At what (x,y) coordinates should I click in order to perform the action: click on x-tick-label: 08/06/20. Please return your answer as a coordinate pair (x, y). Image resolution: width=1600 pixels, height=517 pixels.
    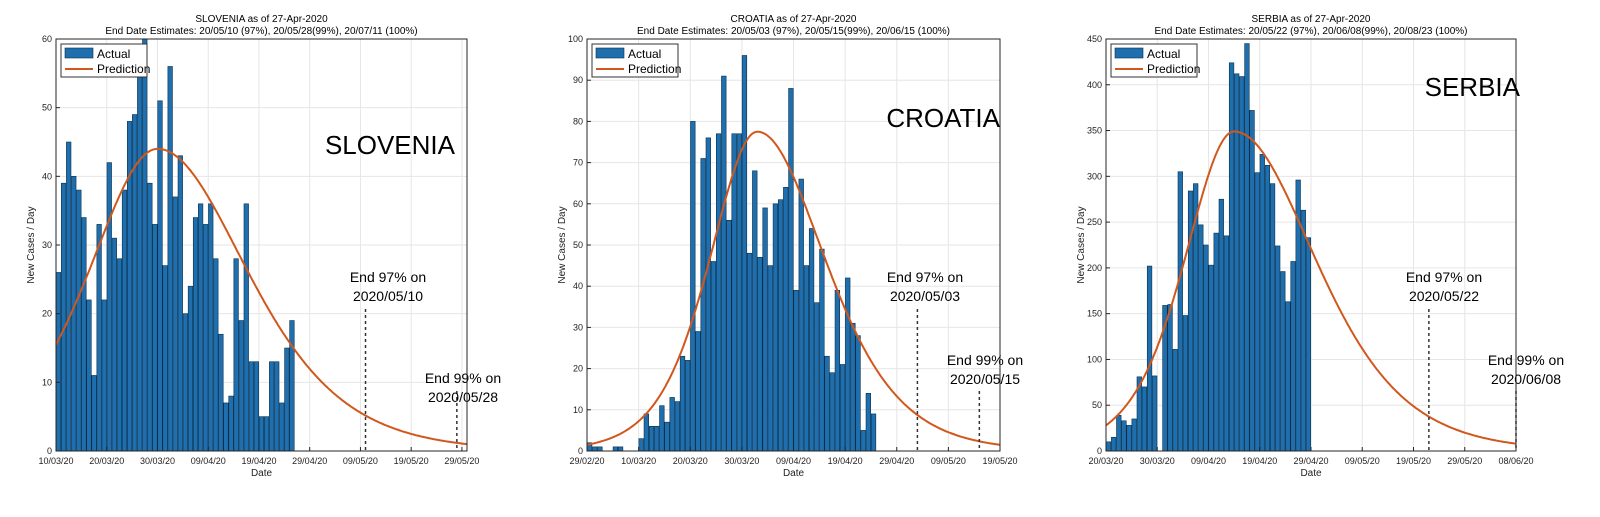
    Looking at the image, I should click on (1515, 461).